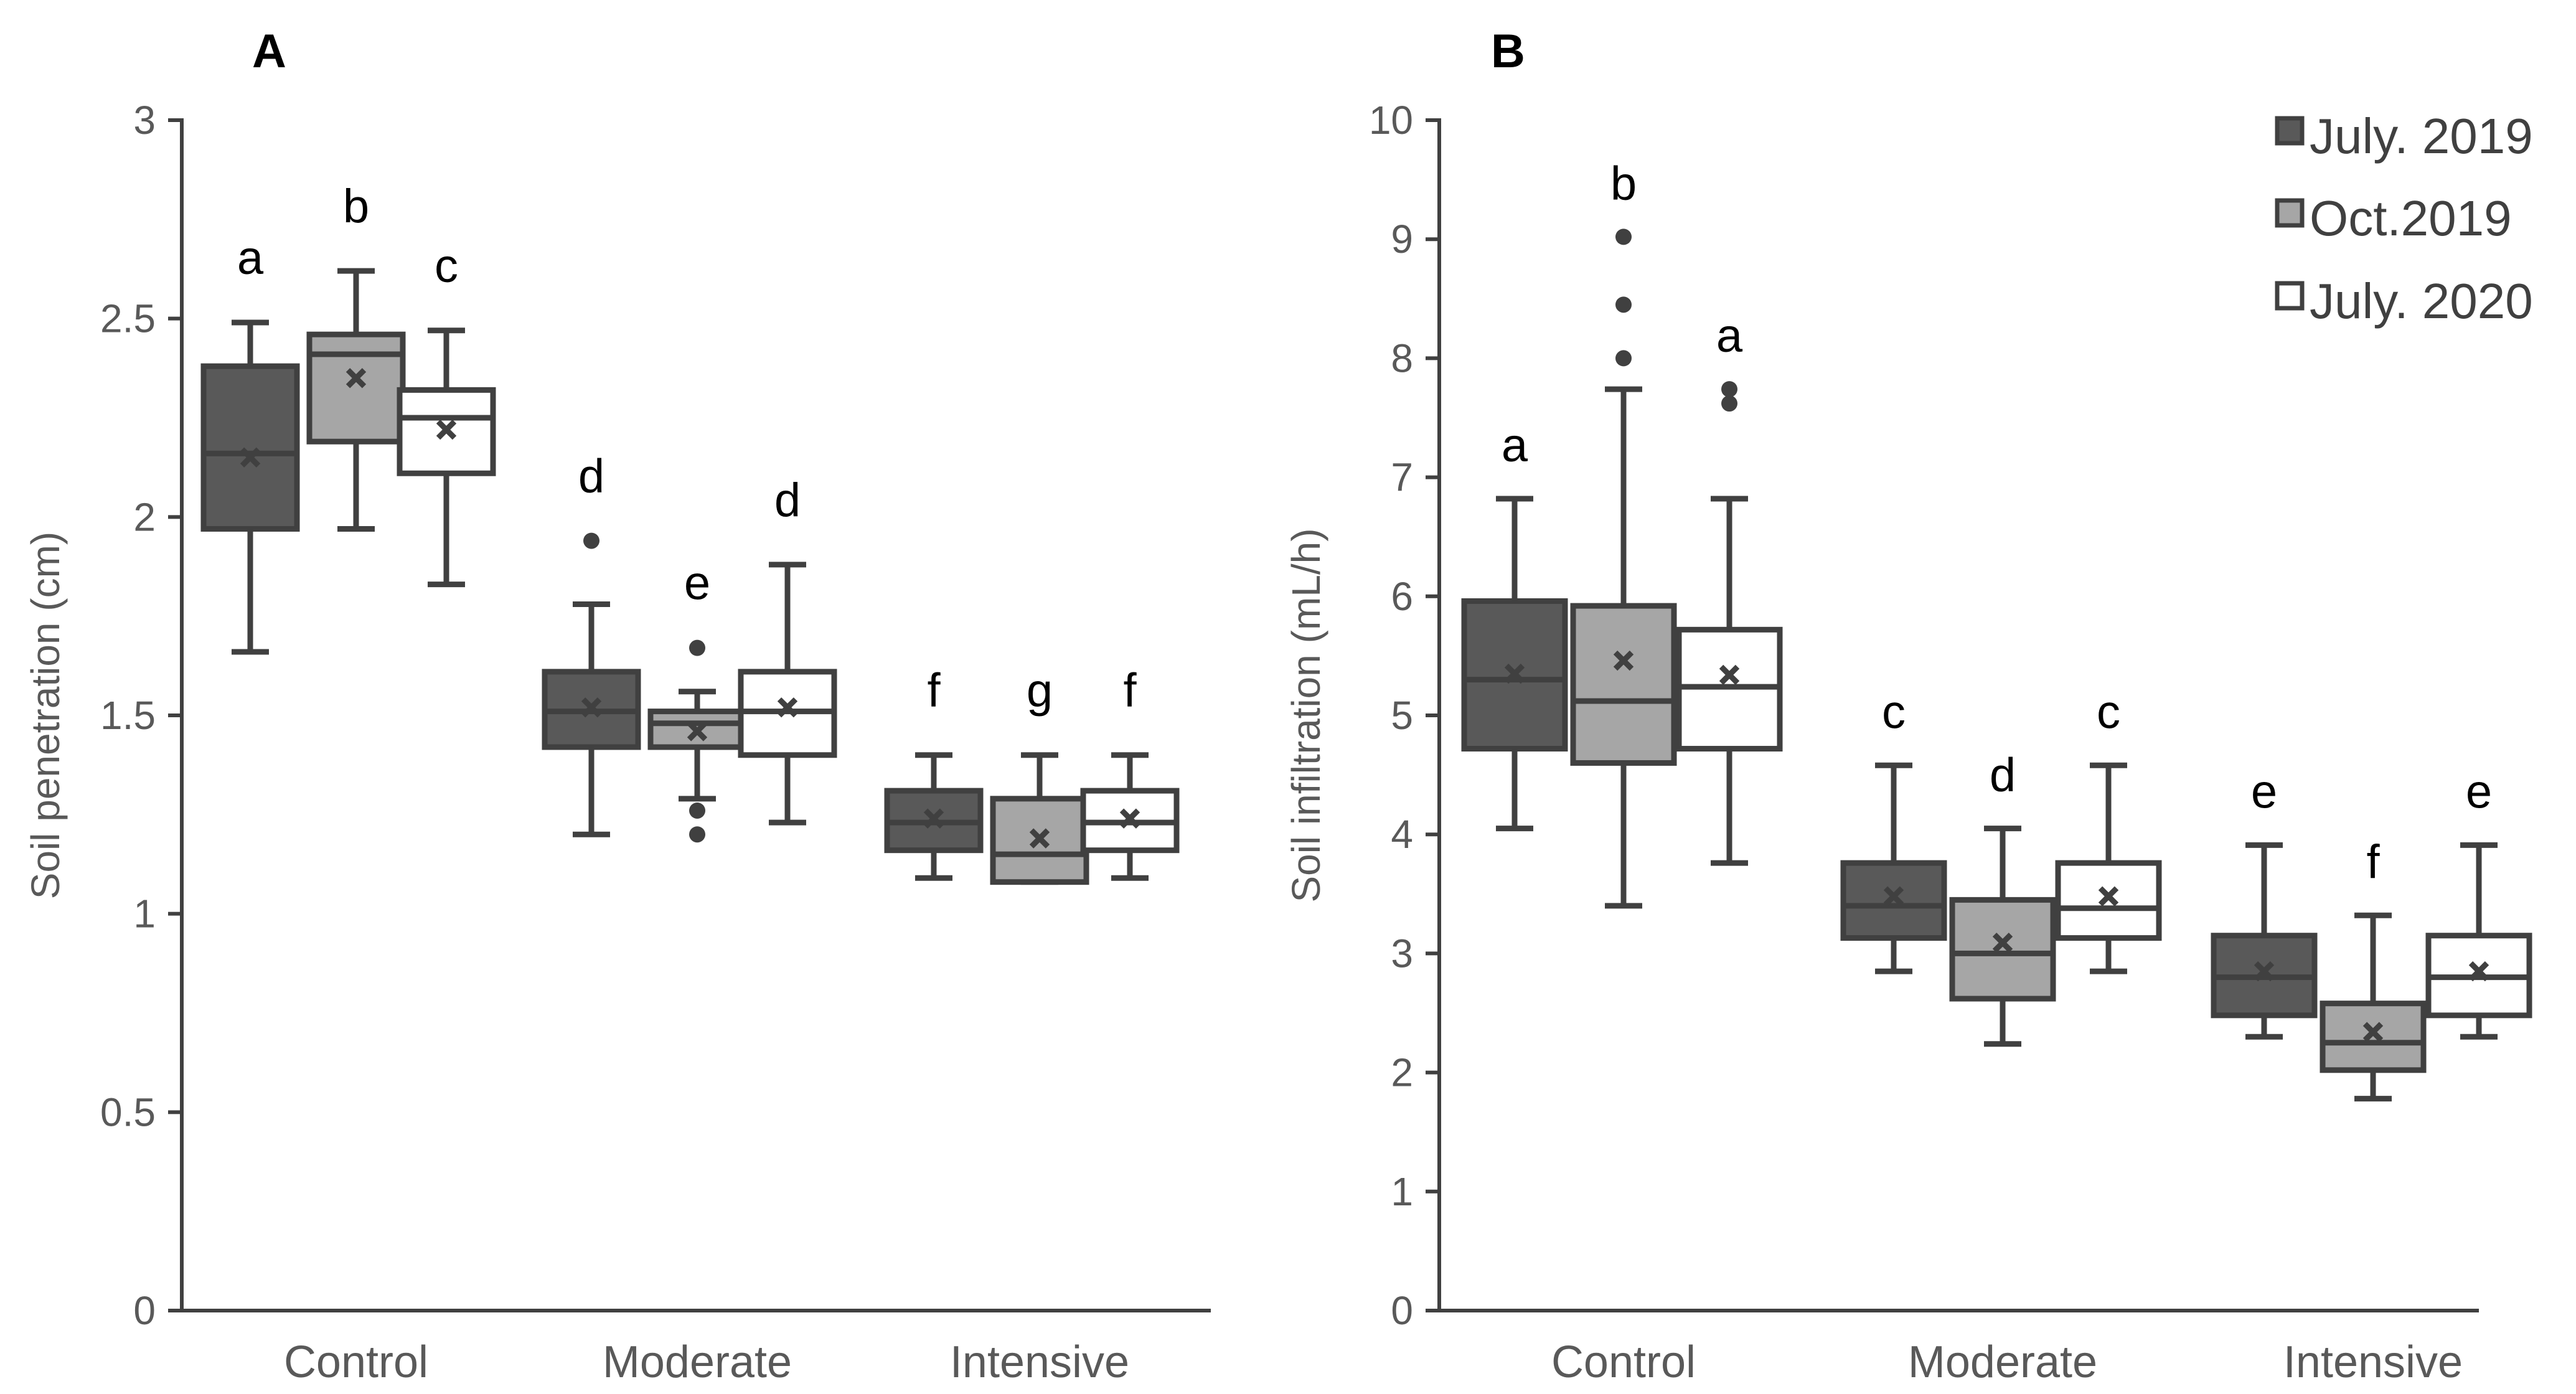 Image resolution: width=2576 pixels, height=1394 pixels. Describe the element at coordinates (934, 773) in the screenshot. I see `box-plot-july-2019-intensive: f` at that location.